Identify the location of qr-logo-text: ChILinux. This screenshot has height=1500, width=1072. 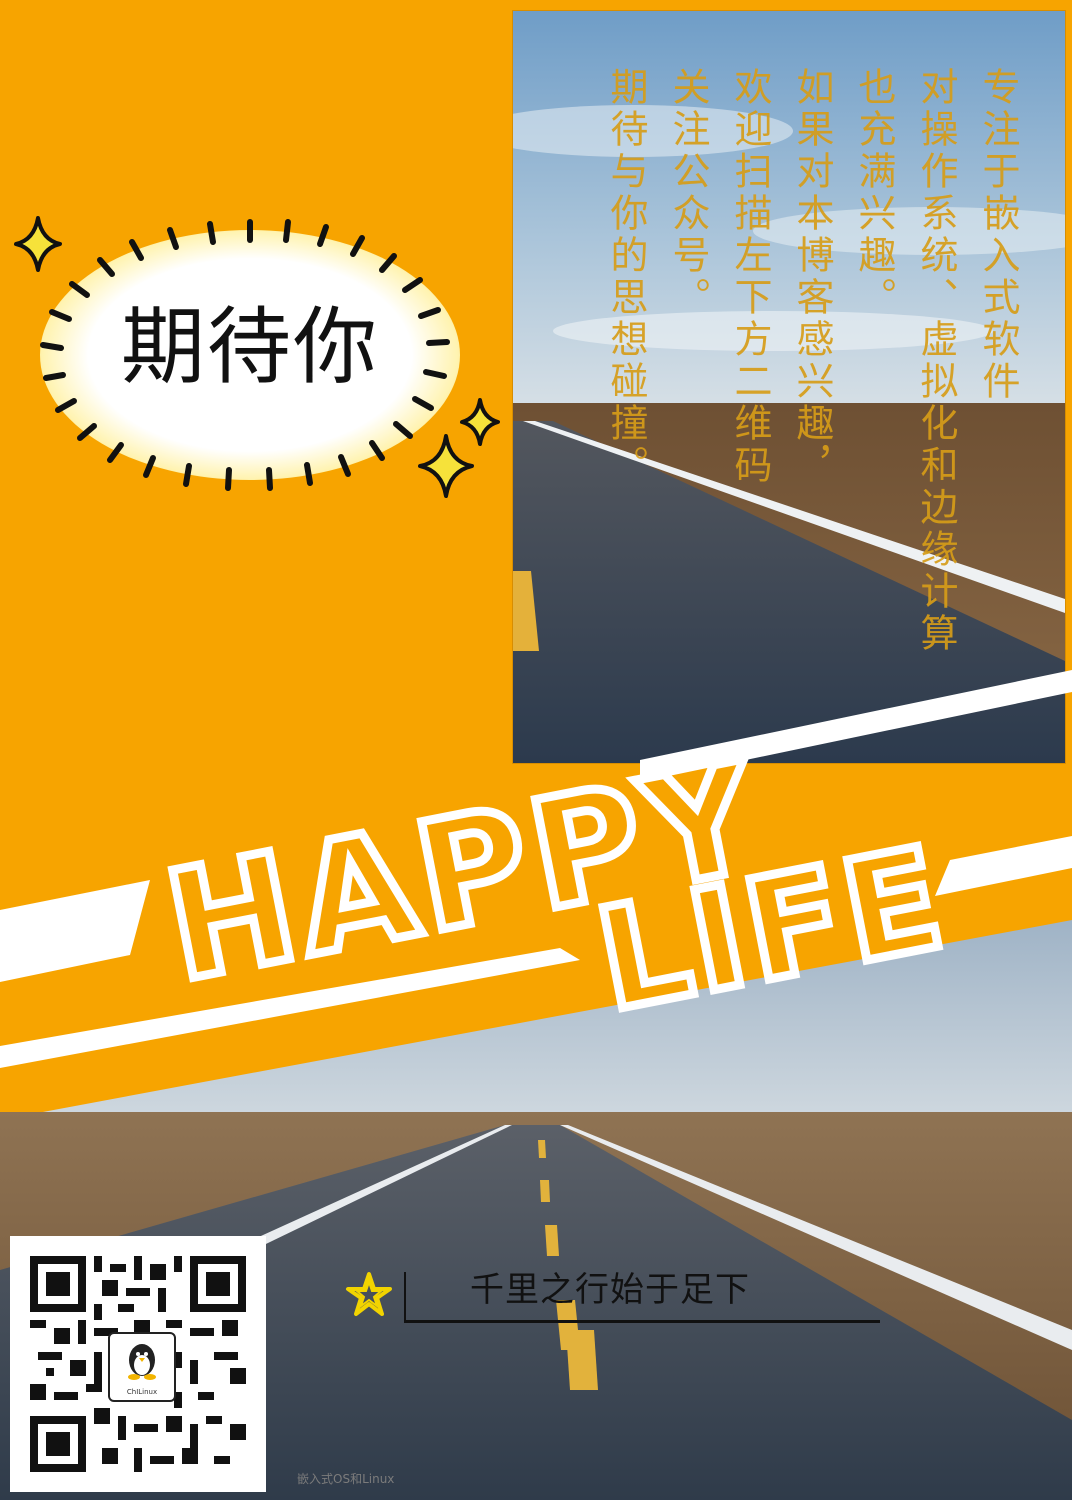
(142, 1392).